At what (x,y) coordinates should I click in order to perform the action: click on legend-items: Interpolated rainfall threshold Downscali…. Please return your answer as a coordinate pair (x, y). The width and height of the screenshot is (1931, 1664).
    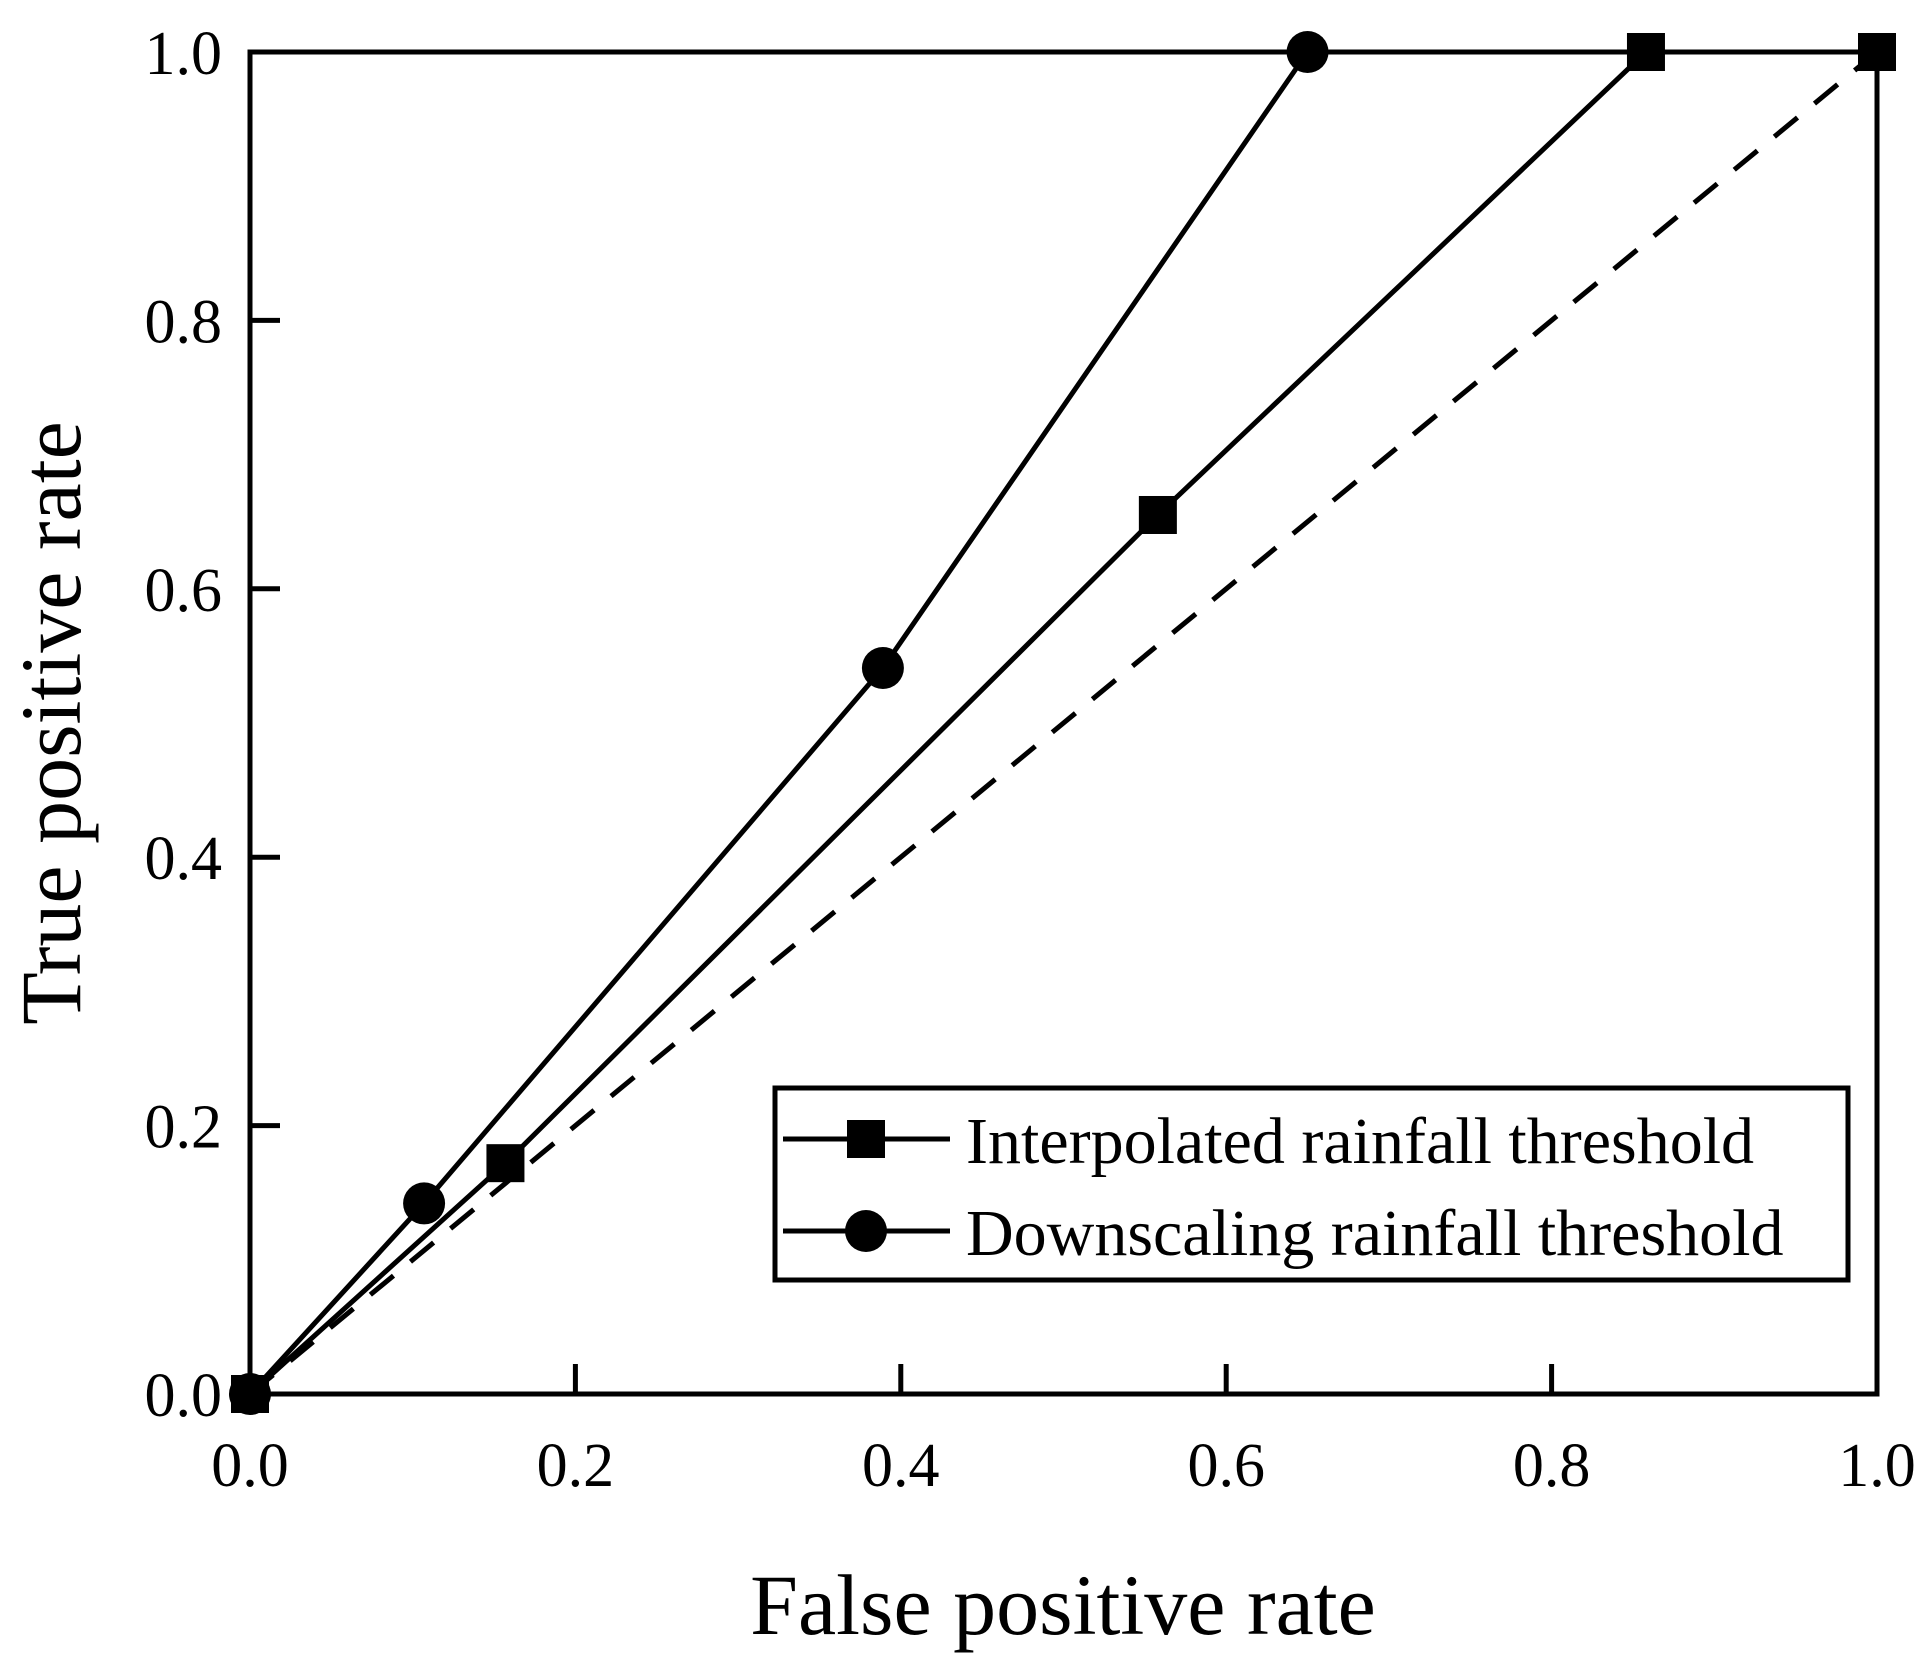
    Looking at the image, I should click on (1283, 1187).